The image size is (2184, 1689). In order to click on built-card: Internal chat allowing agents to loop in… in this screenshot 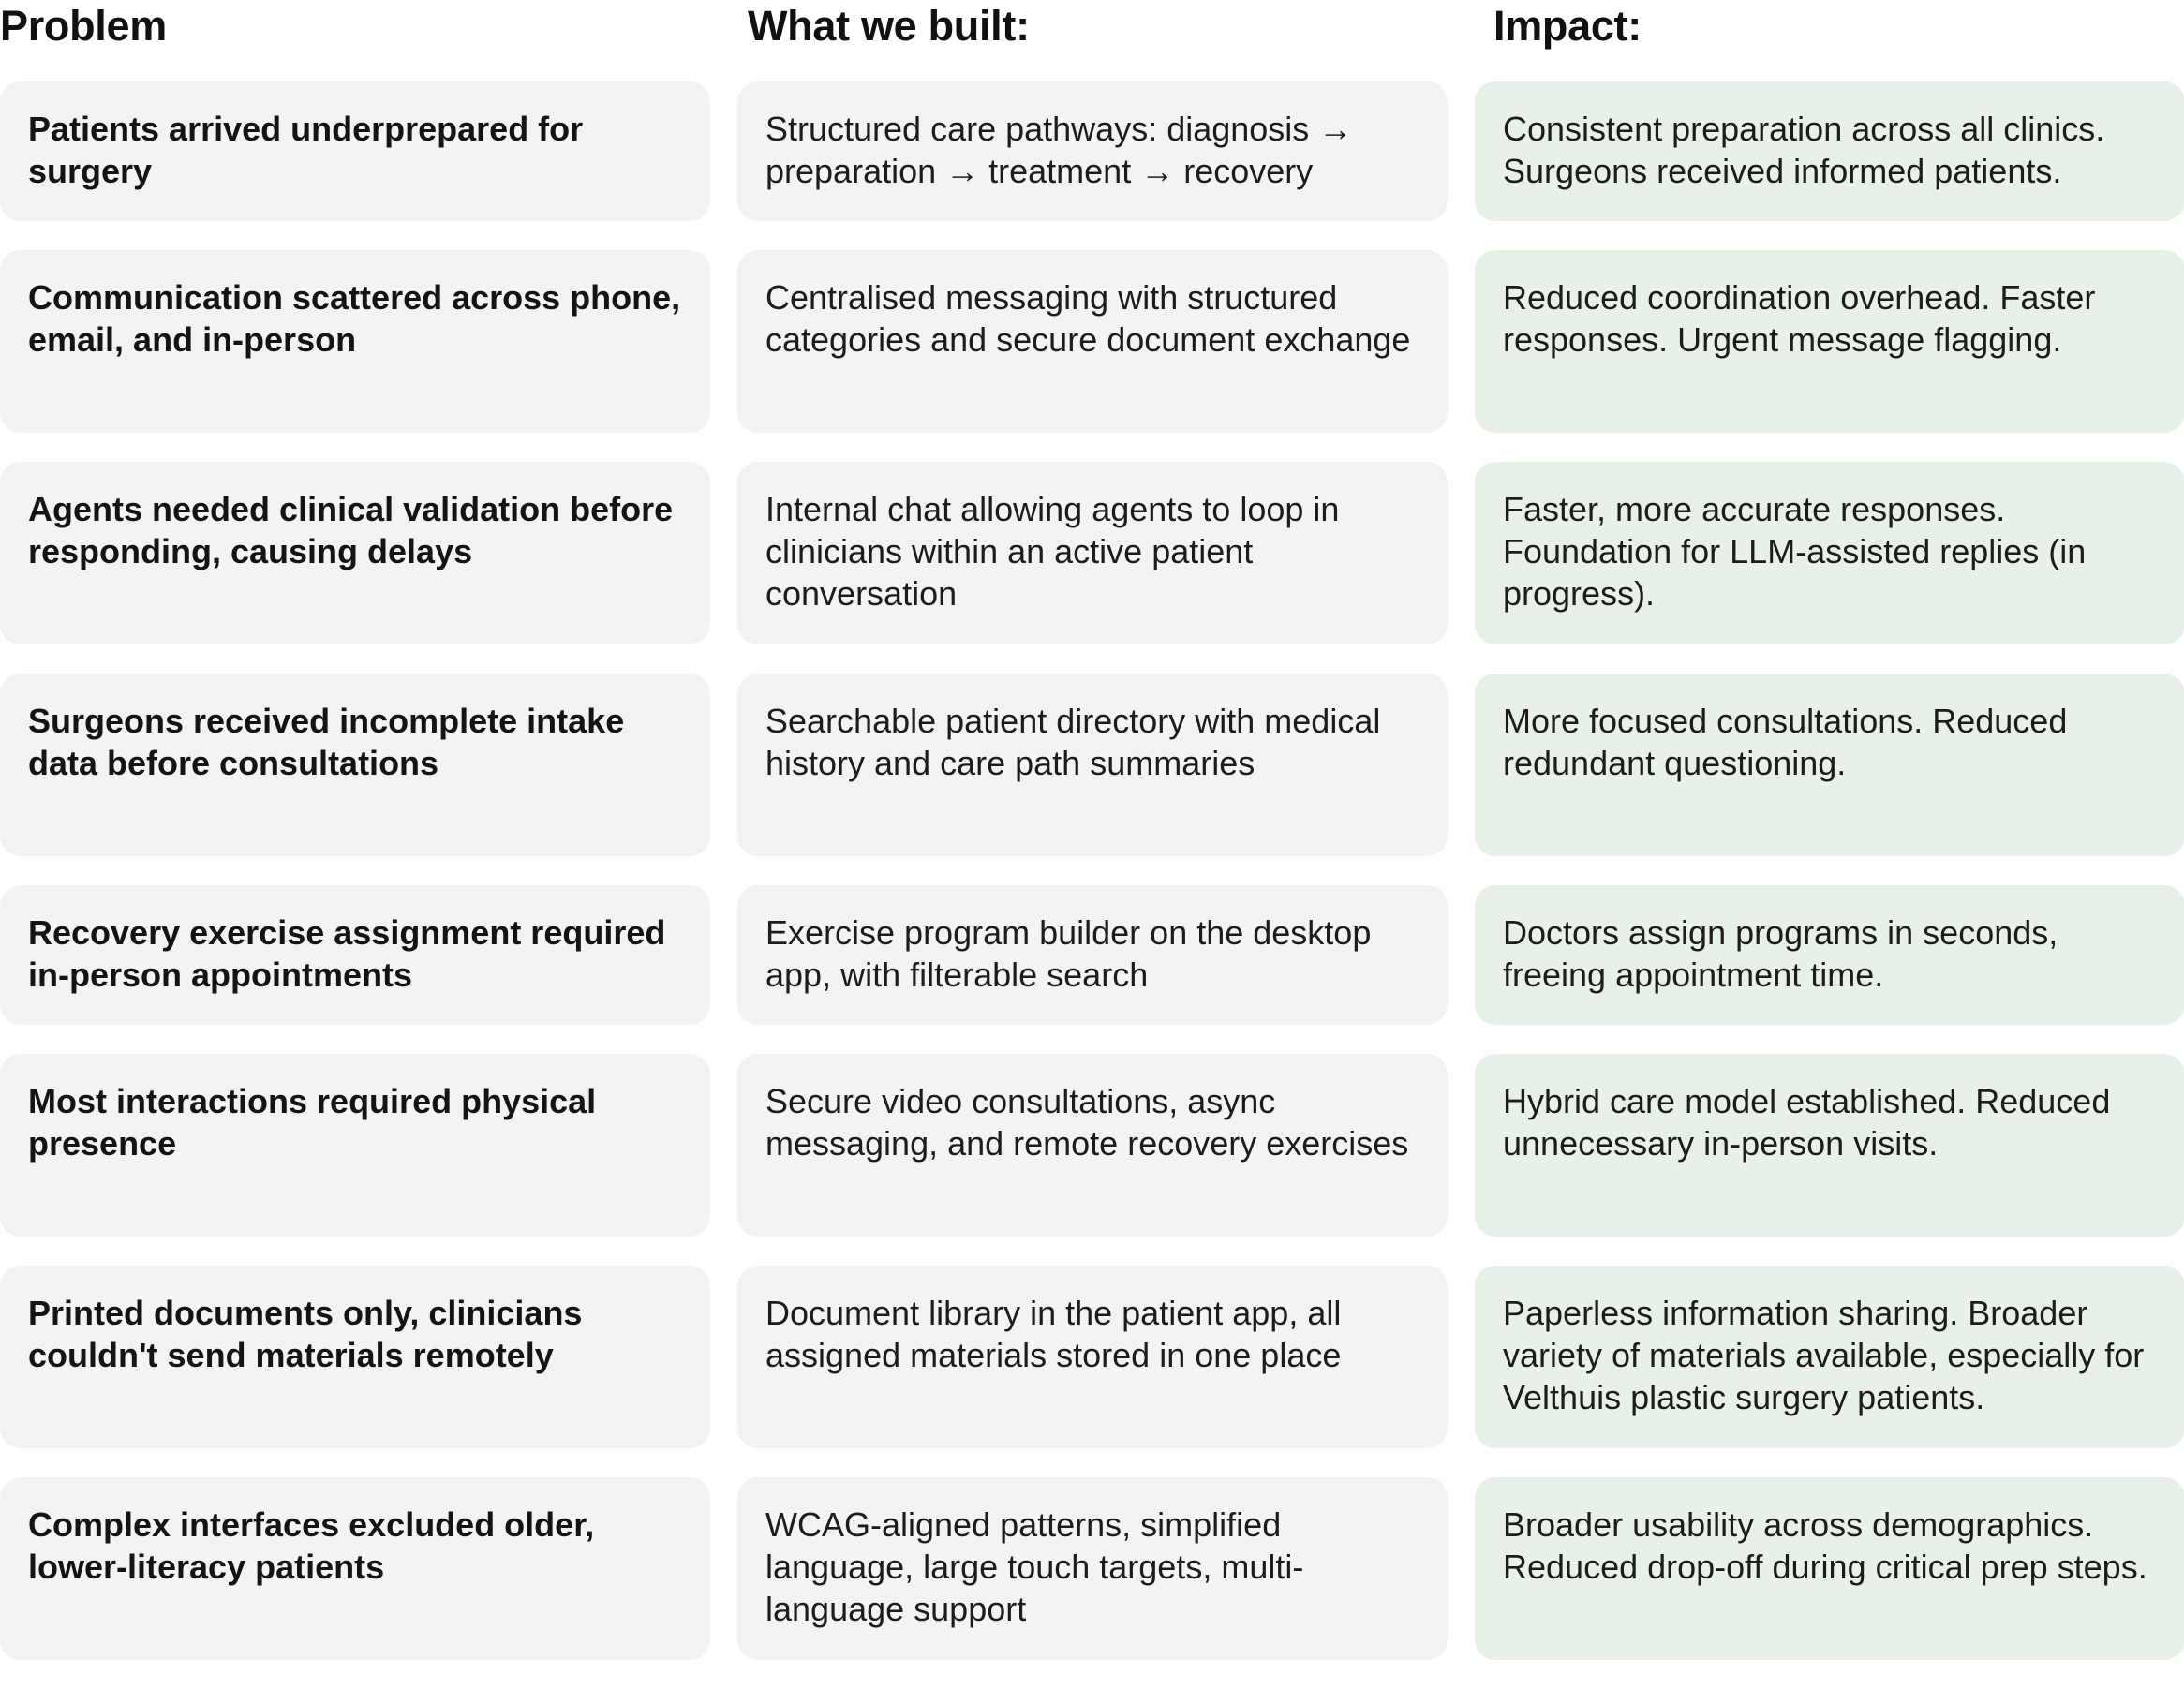, I will do `click(1092, 553)`.